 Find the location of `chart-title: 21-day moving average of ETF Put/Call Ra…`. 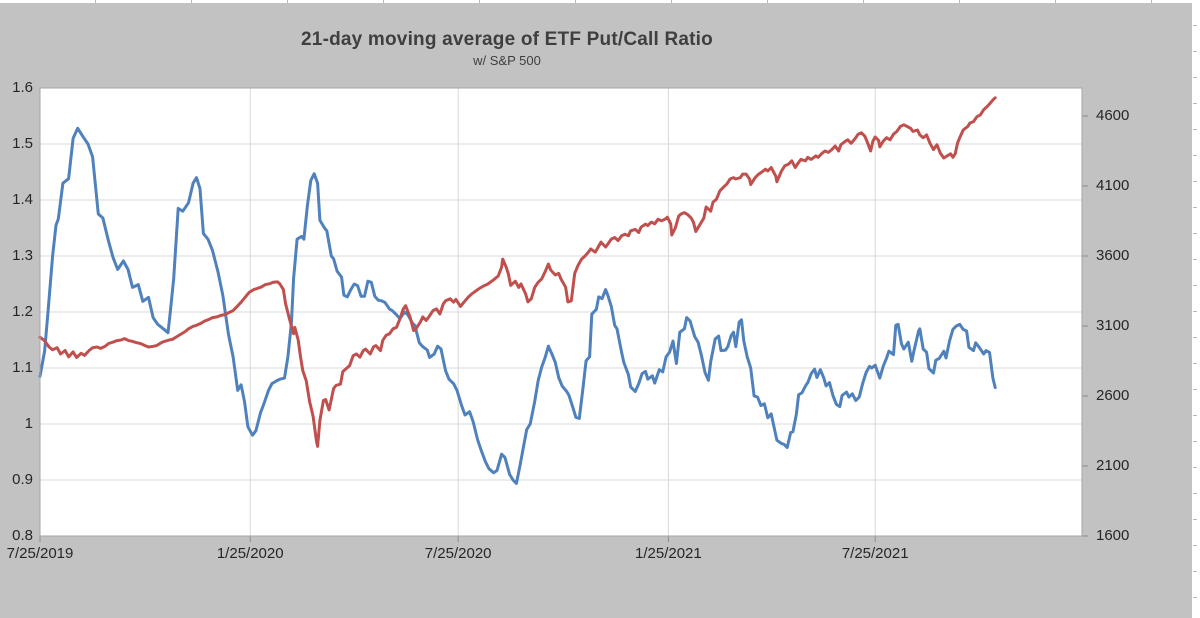

chart-title: 21-day moving average of ETF Put/Call Ra… is located at coordinates (507, 39).